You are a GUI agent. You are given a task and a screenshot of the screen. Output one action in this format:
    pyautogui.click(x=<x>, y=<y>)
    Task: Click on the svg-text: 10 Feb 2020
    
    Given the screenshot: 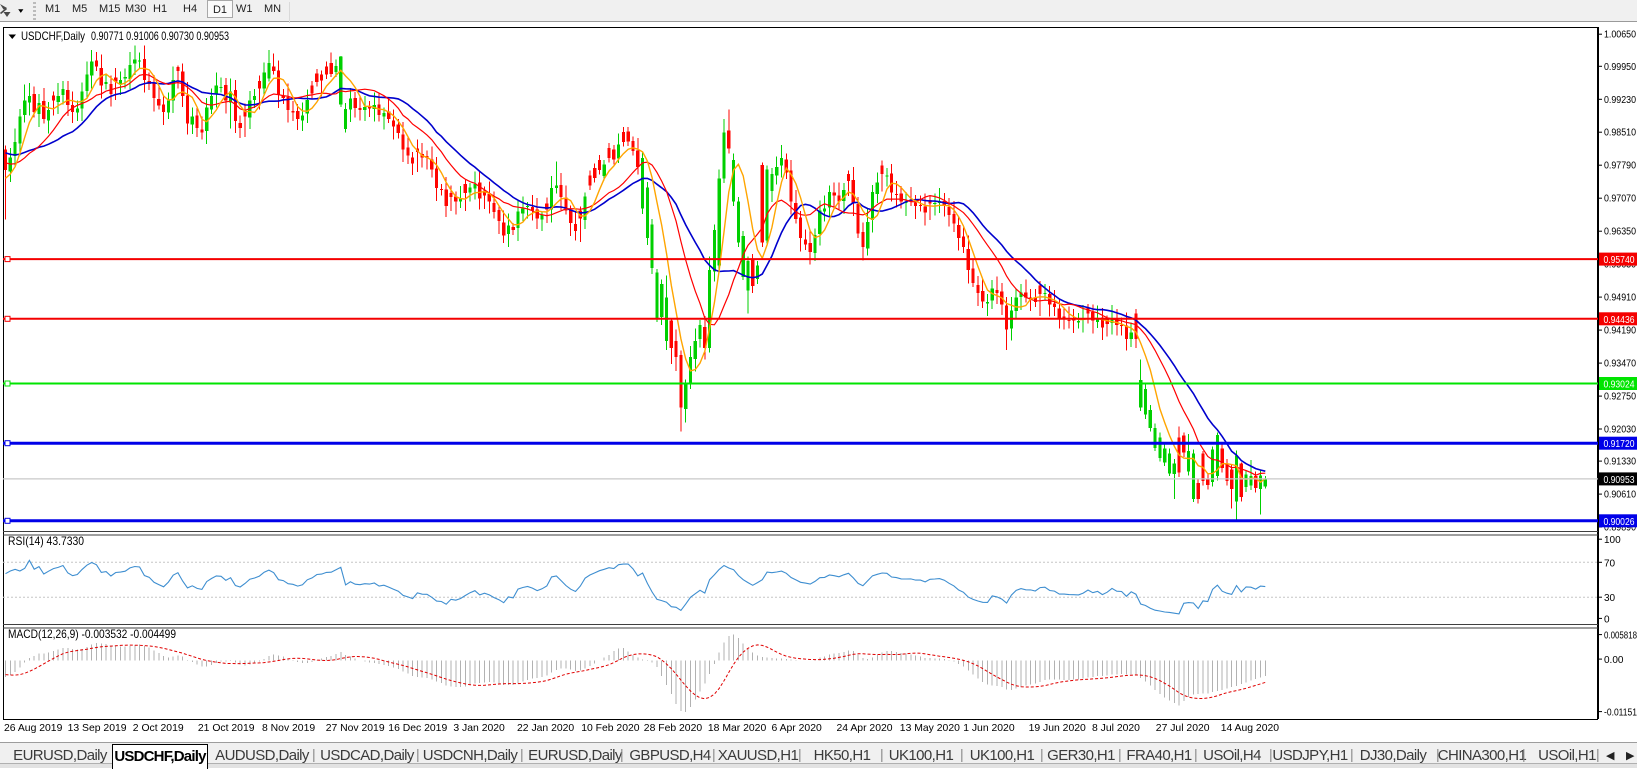 What is the action you would take?
    pyautogui.click(x=610, y=728)
    